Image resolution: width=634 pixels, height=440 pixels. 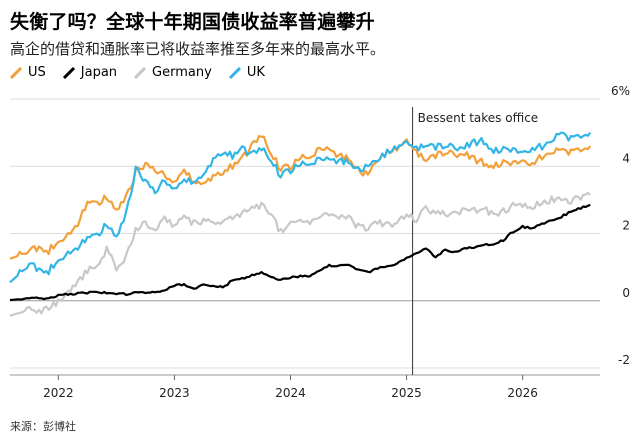 I want to click on legend-swatch-us, so click(x=16, y=72).